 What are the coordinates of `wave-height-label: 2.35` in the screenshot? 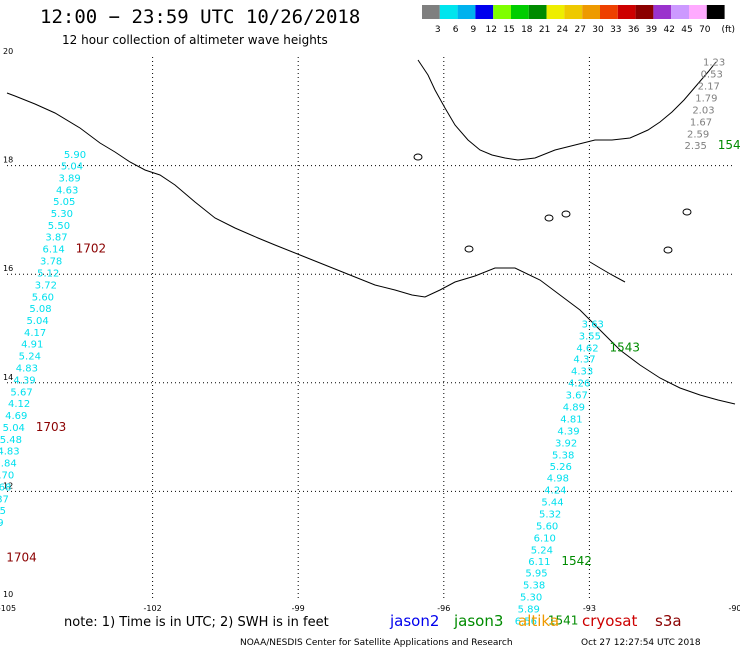 It's located at (696, 146).